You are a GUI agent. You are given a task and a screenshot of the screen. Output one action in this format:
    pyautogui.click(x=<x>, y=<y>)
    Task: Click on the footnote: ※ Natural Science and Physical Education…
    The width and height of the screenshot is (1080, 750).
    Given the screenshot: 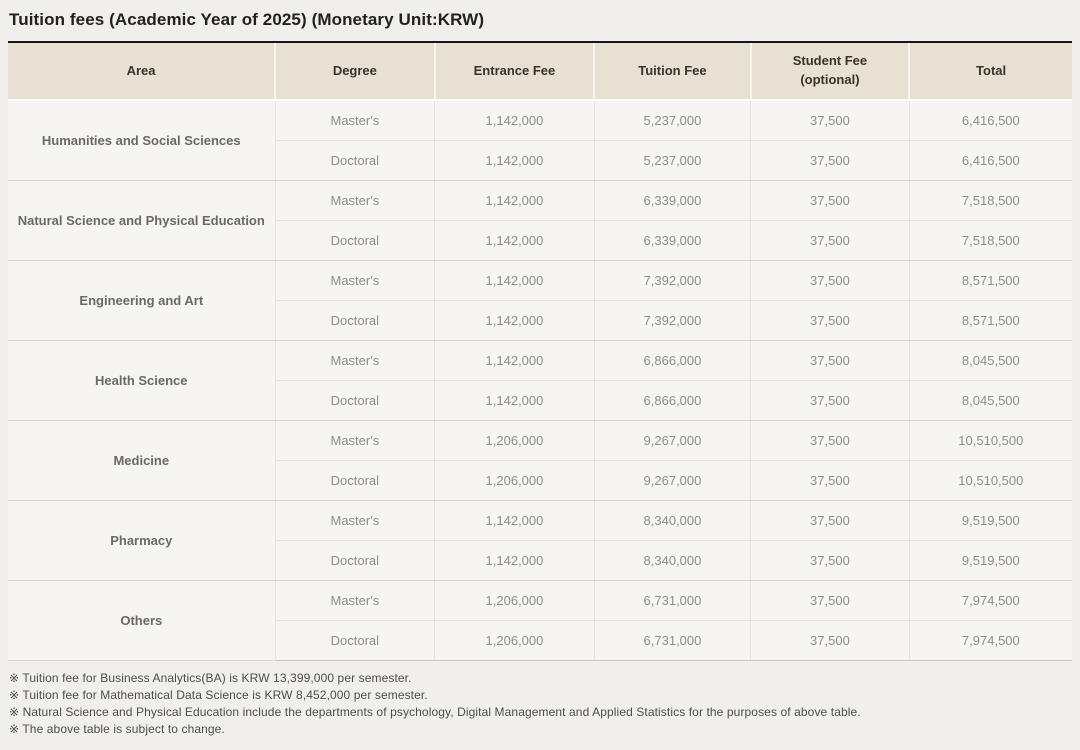 What is the action you would take?
    pyautogui.click(x=435, y=711)
    